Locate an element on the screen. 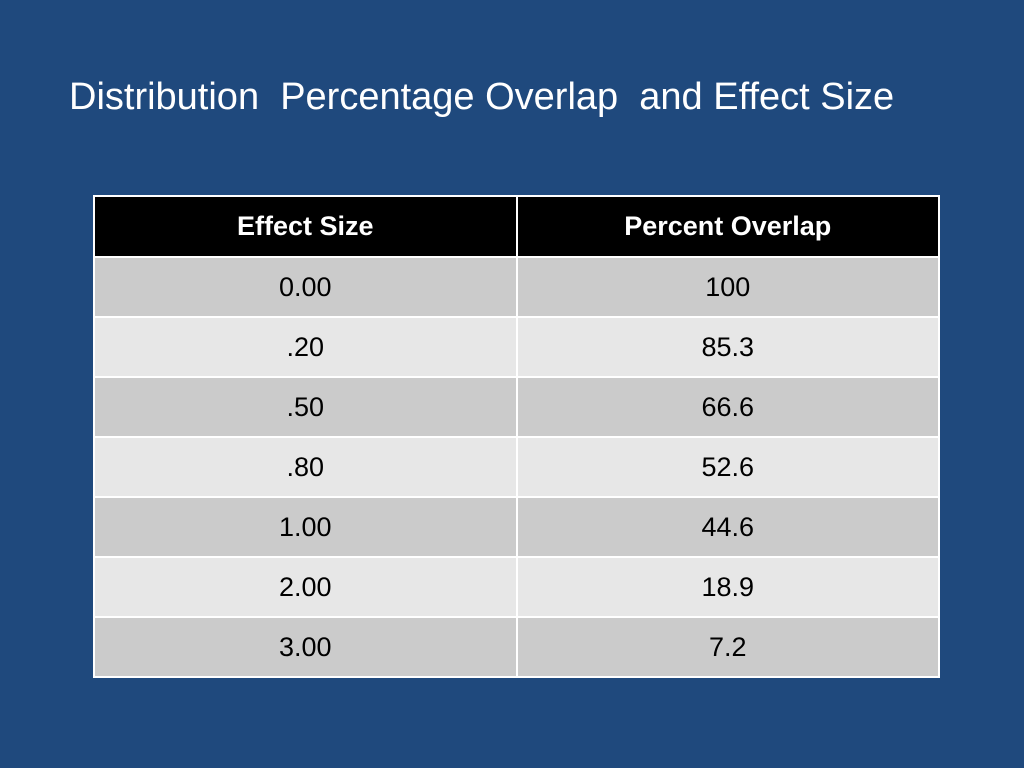 Image resolution: width=1024 pixels, height=768 pixels. percent-overlap-cell: 100 is located at coordinates (727, 287).